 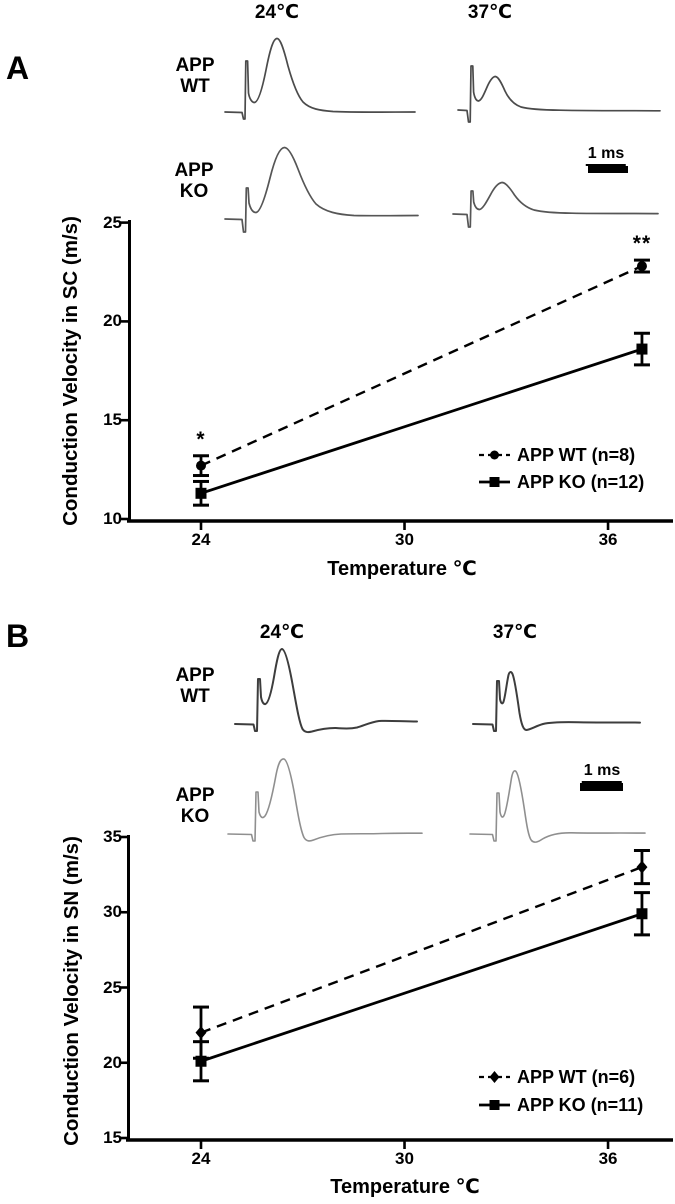 I want to click on waveform-A-WT-37c, so click(x=559, y=94).